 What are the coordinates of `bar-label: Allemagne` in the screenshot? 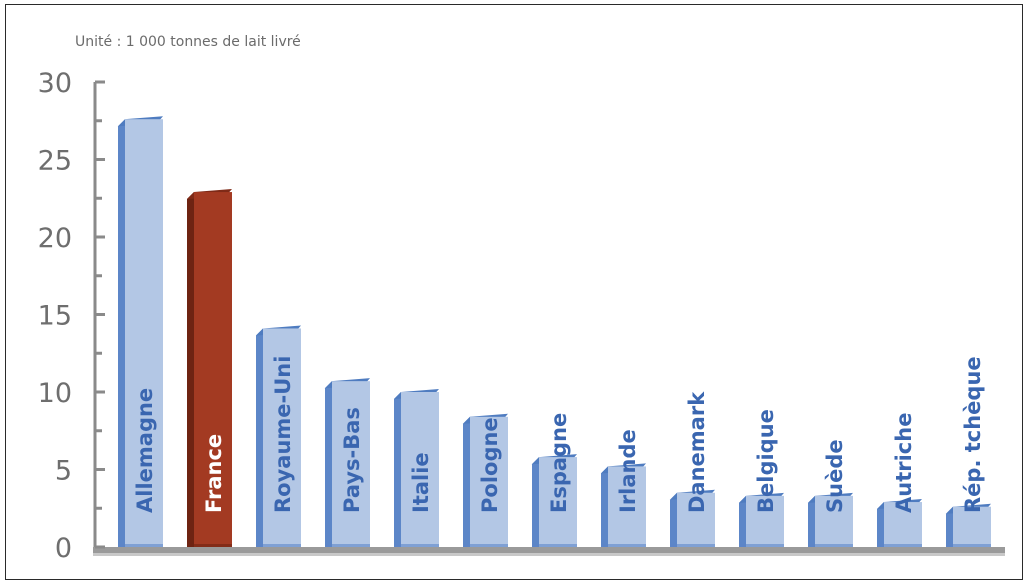 It's located at (145, 450).